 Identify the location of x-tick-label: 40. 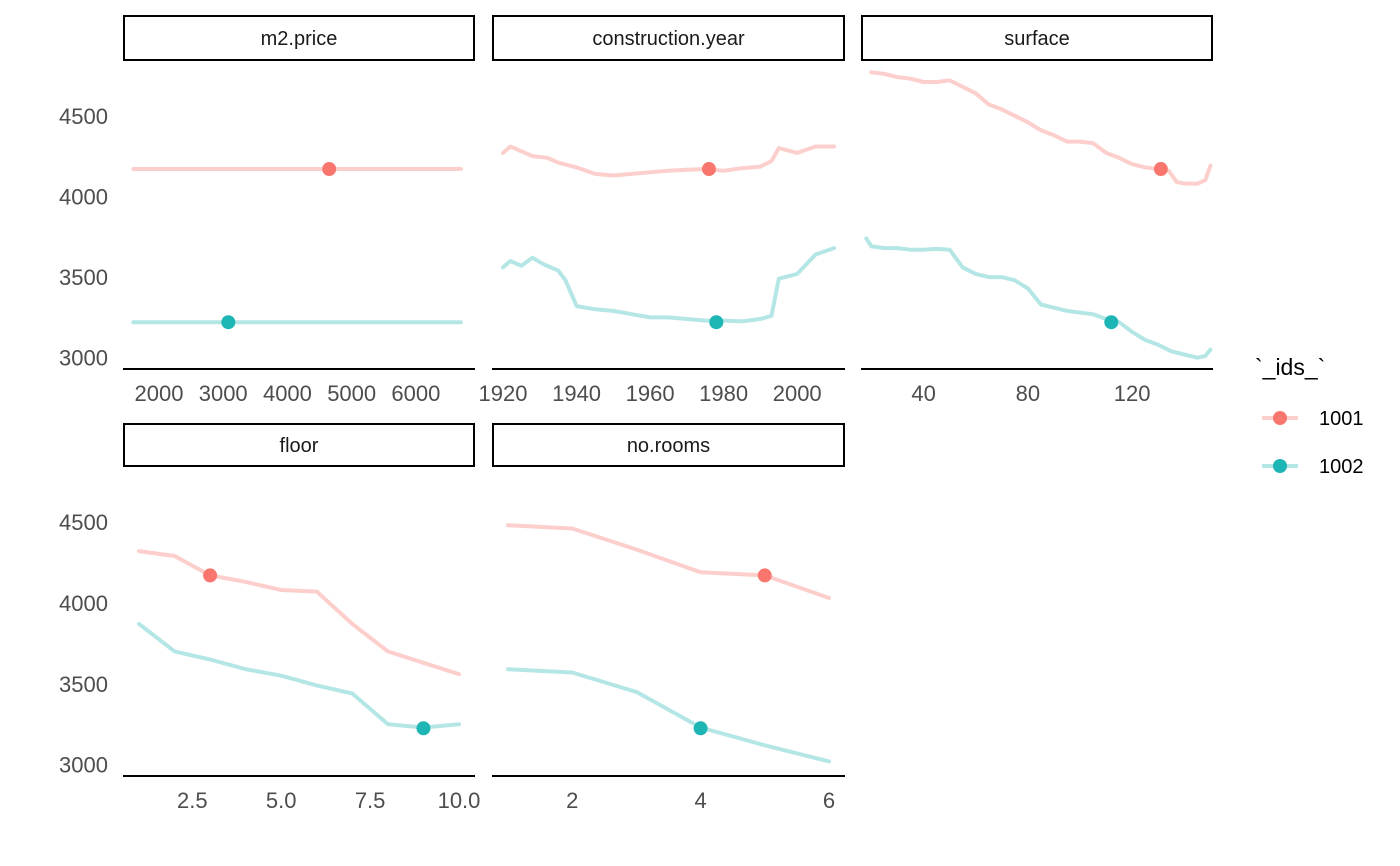
(923, 393).